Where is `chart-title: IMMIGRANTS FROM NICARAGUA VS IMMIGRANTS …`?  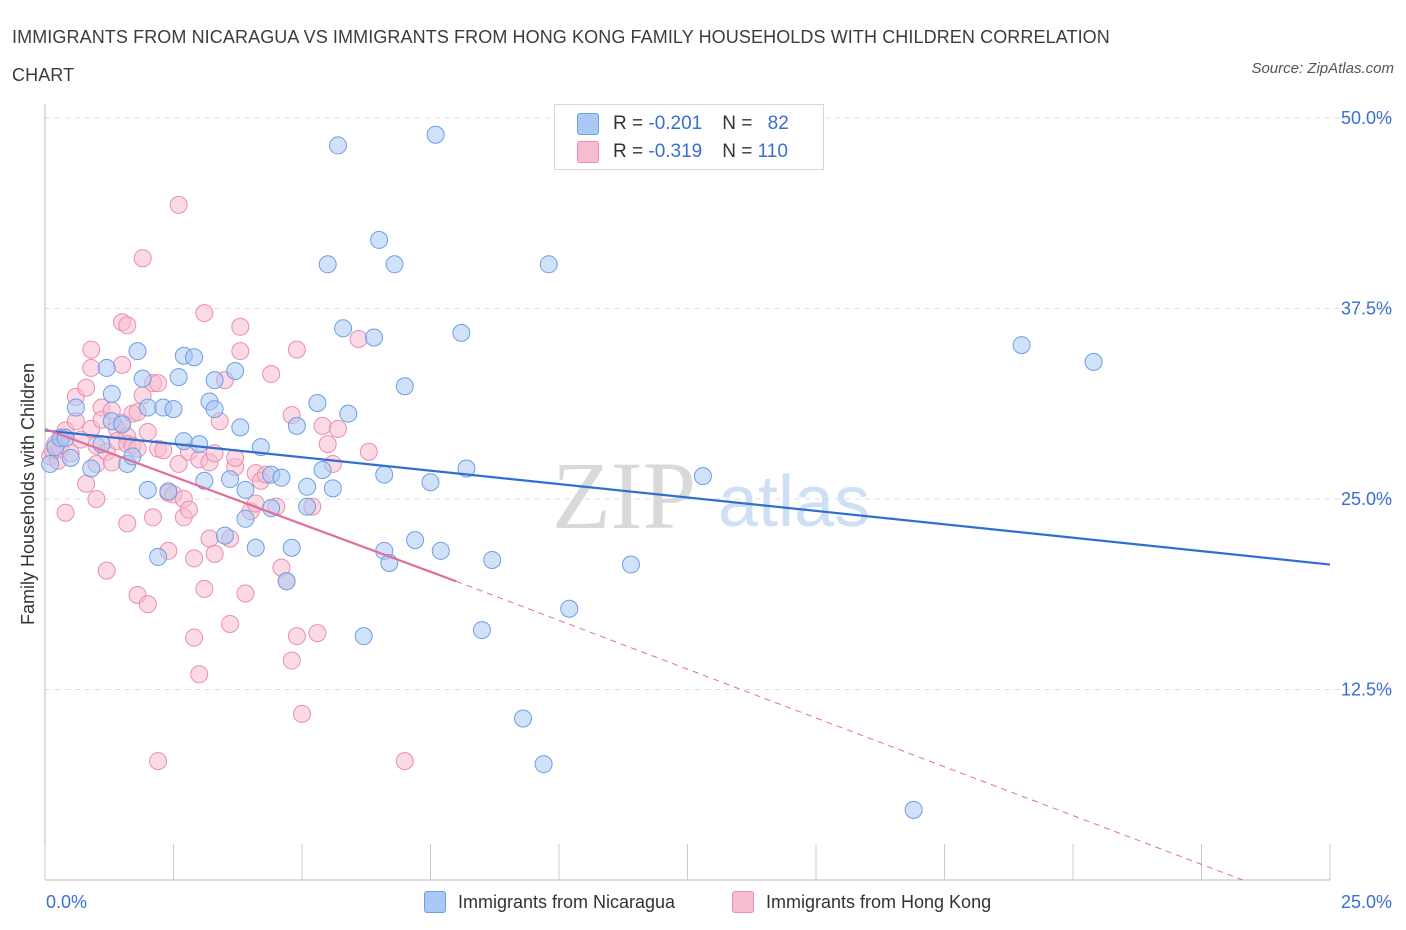
chart-title: IMMIGRANTS FROM NICARAGUA VS IMMIGRANTS … is located at coordinates (561, 56).